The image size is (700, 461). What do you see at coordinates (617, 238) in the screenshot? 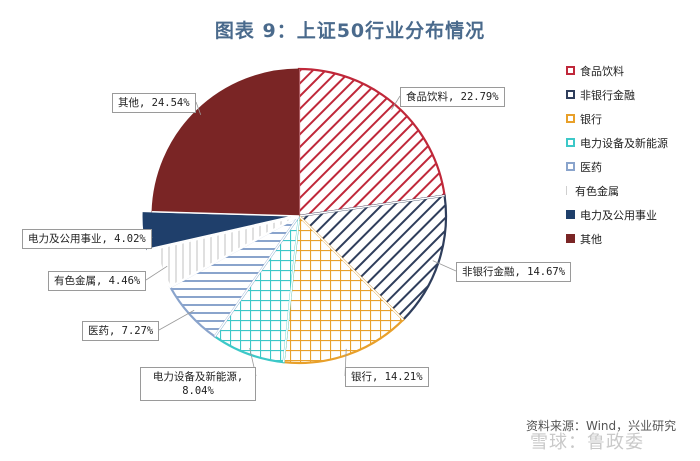
I see `legend-item: 其他` at bounding box center [617, 238].